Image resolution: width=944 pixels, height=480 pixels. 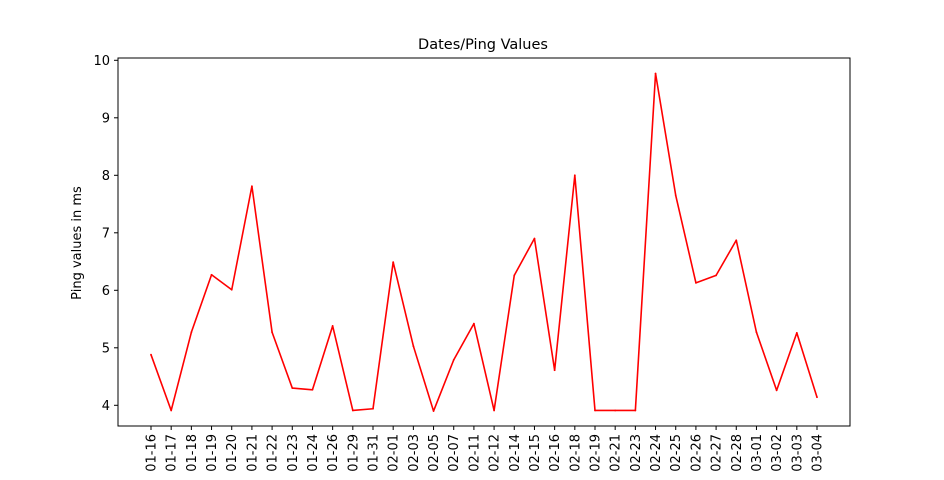 I want to click on x-tick-label: 02-15, so click(x=535, y=453).